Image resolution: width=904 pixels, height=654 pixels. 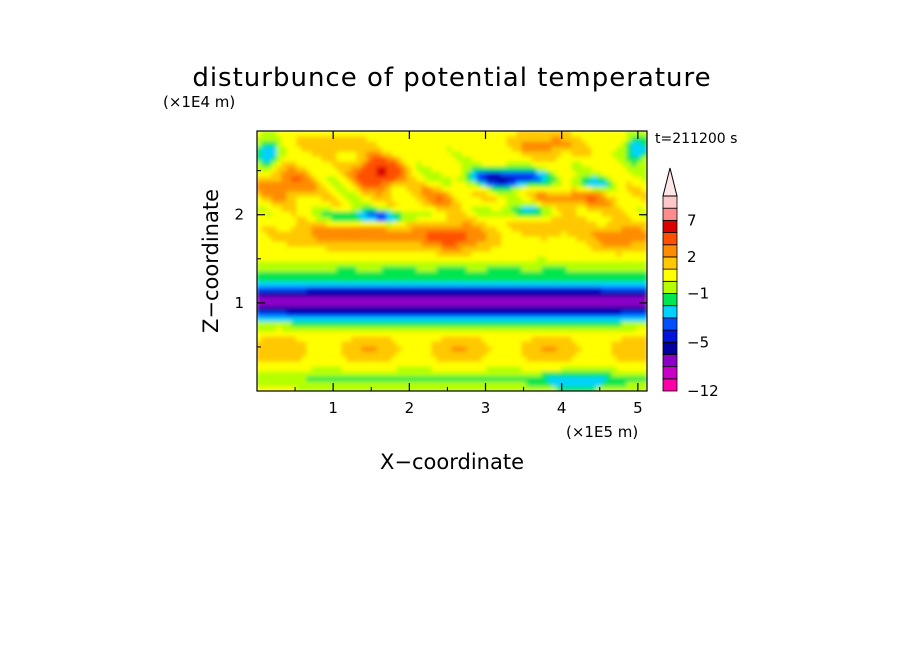 What do you see at coordinates (698, 342) in the screenshot?
I see `colorbar-tick-label: −5` at bounding box center [698, 342].